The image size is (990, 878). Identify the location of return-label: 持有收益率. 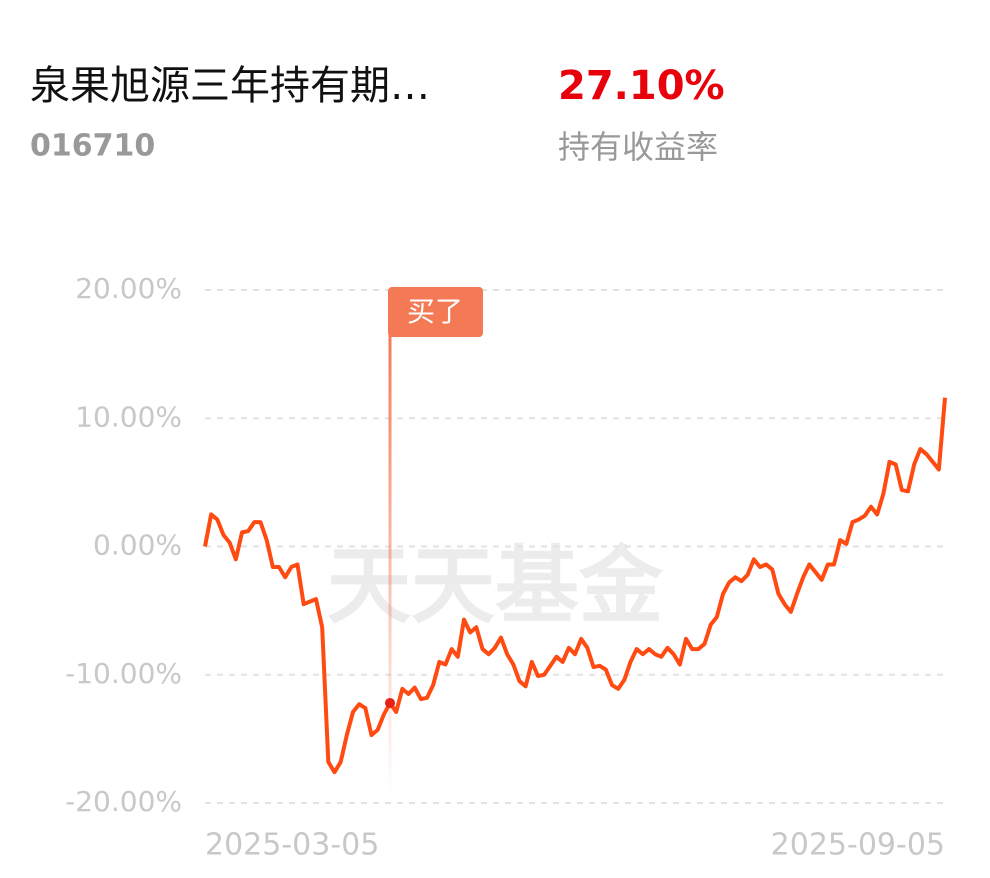
(638, 147).